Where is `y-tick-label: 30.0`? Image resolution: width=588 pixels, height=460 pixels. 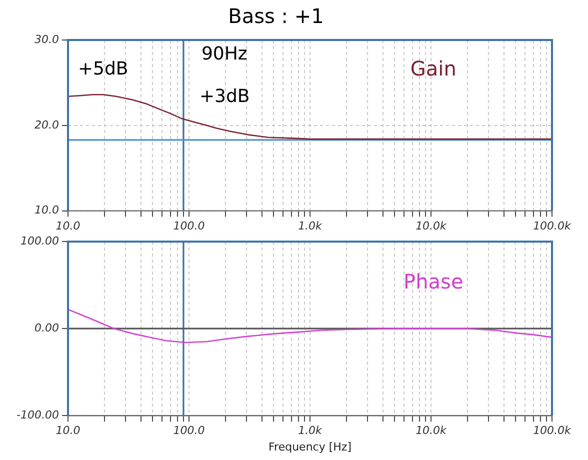 y-tick-label: 30.0 is located at coordinates (46, 39).